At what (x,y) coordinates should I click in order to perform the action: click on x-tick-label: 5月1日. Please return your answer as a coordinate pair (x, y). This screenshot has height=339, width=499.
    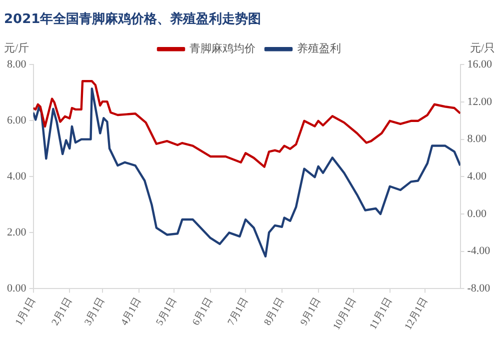
    Looking at the image, I should click on (166, 312).